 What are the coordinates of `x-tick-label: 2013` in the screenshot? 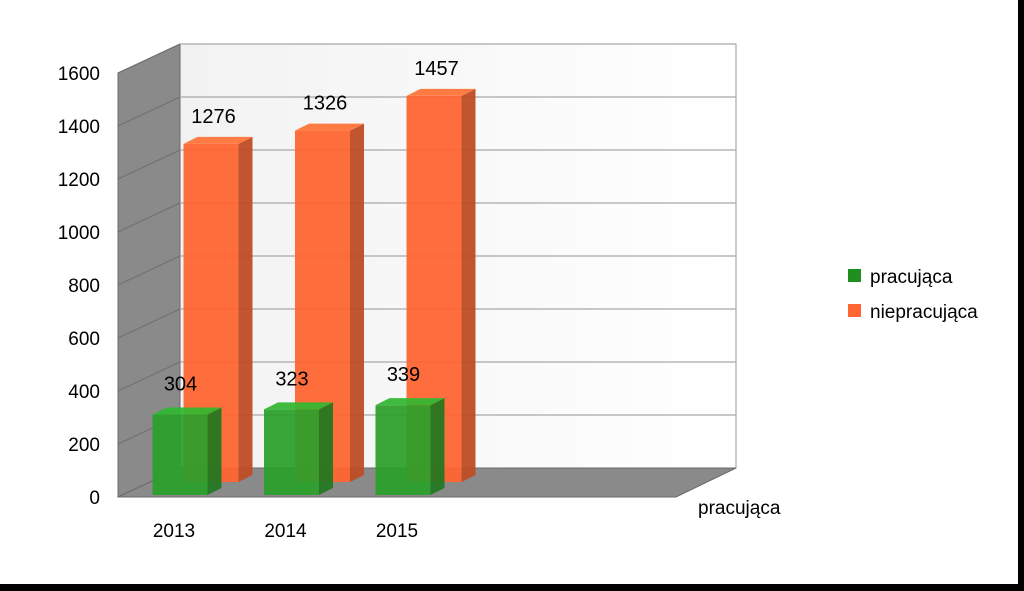 It's located at (174, 531).